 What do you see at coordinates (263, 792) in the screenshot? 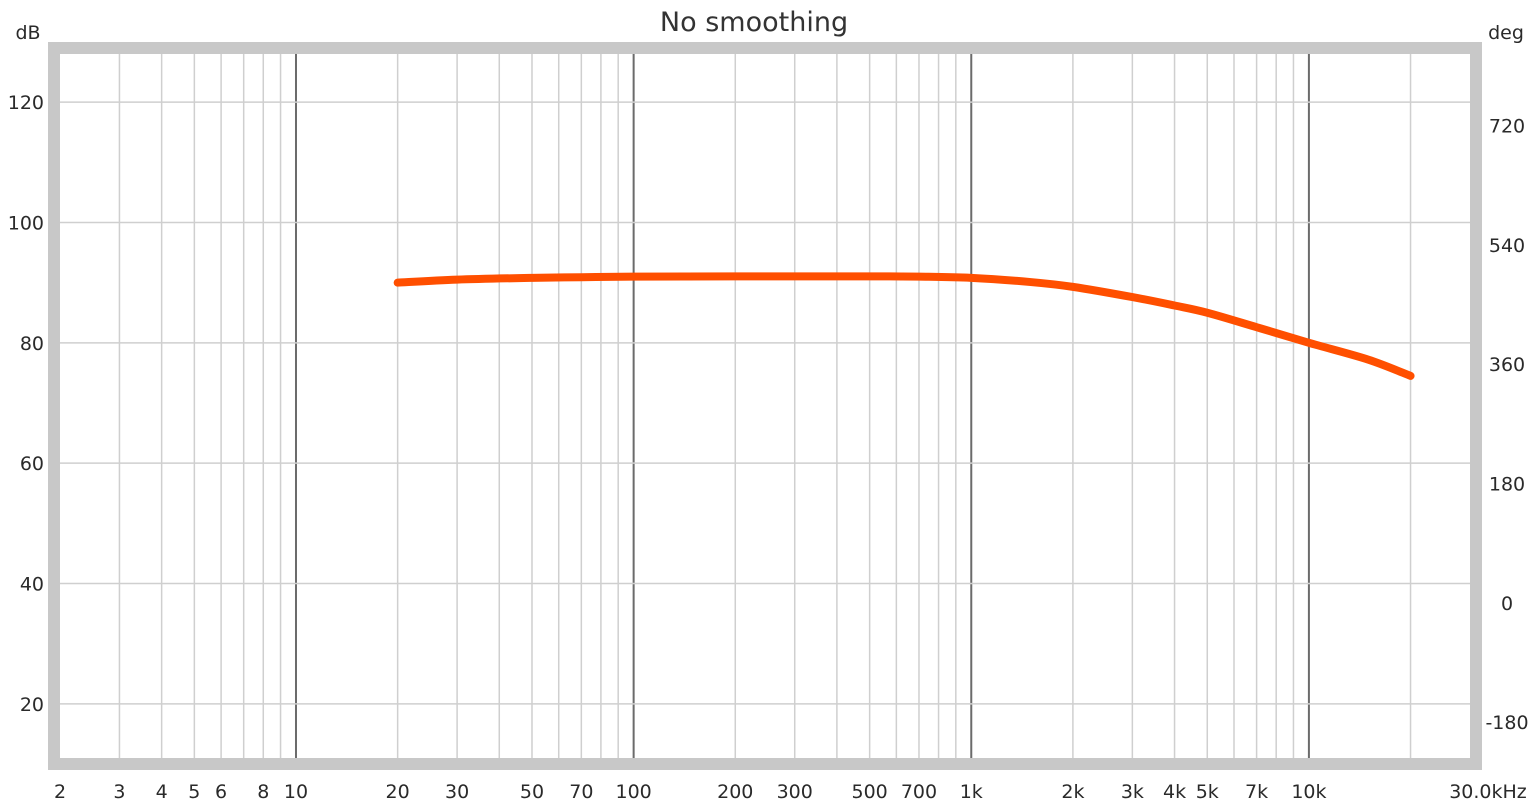
I see `x-tick-label: 8` at bounding box center [263, 792].